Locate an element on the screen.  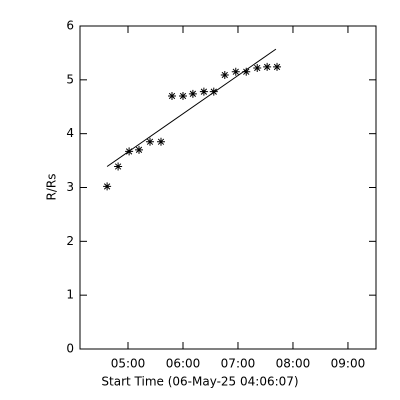
y-tick-label: 0 is located at coordinates (70, 349).